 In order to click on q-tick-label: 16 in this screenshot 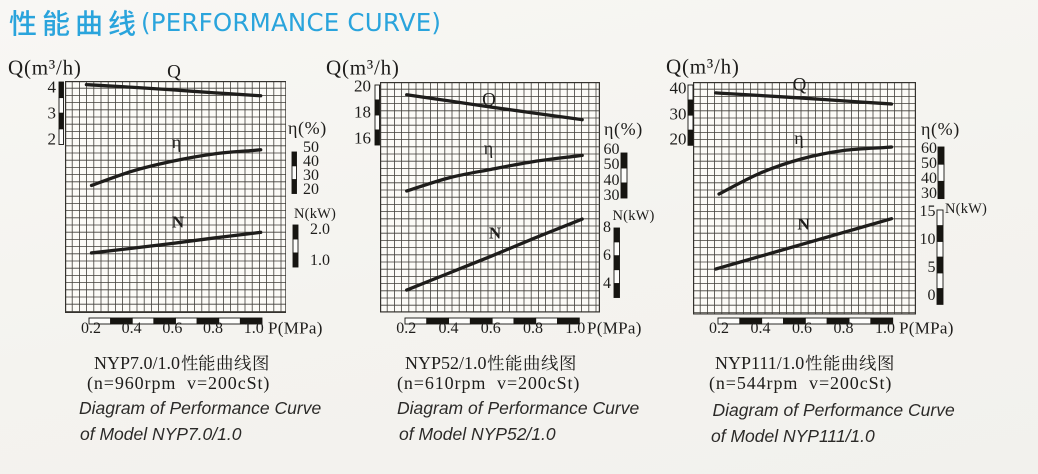, I will do `click(362, 138)`.